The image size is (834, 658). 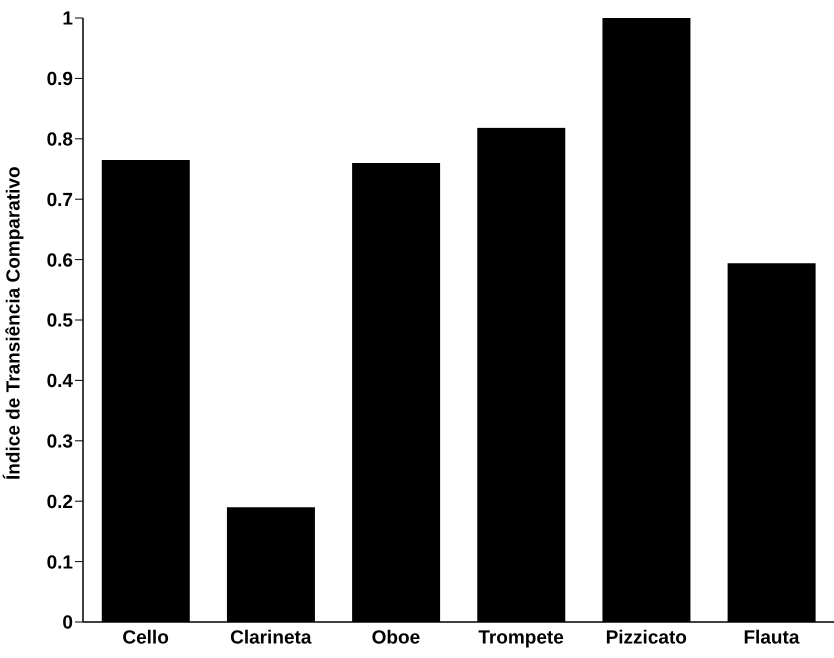 I want to click on y-tick-label: 0, so click(x=67, y=623).